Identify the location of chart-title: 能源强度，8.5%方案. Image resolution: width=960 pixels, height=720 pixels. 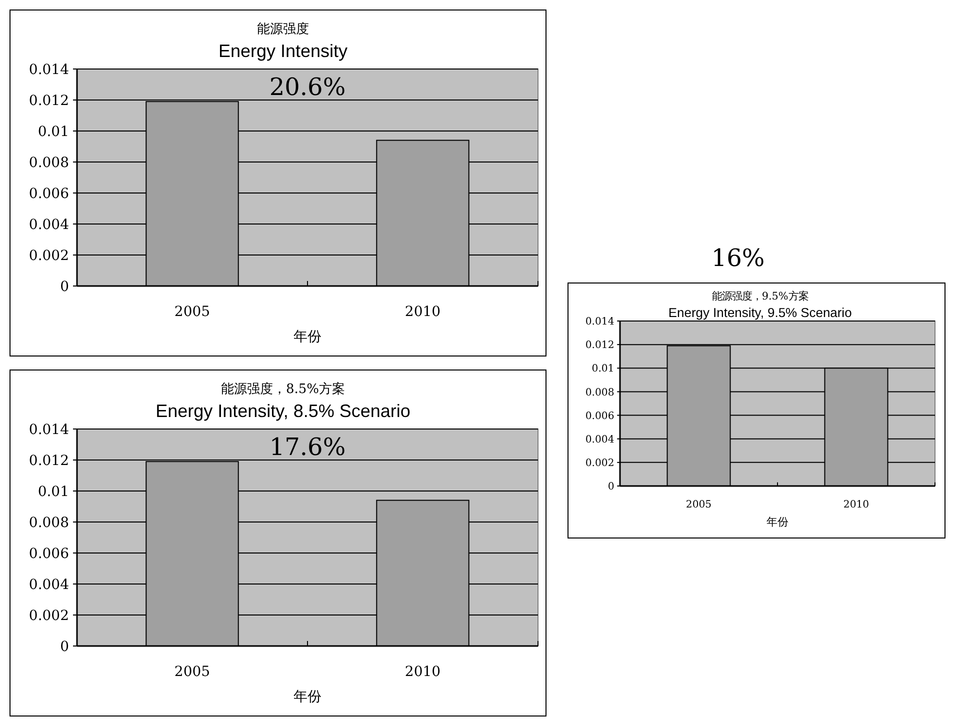
(283, 389).